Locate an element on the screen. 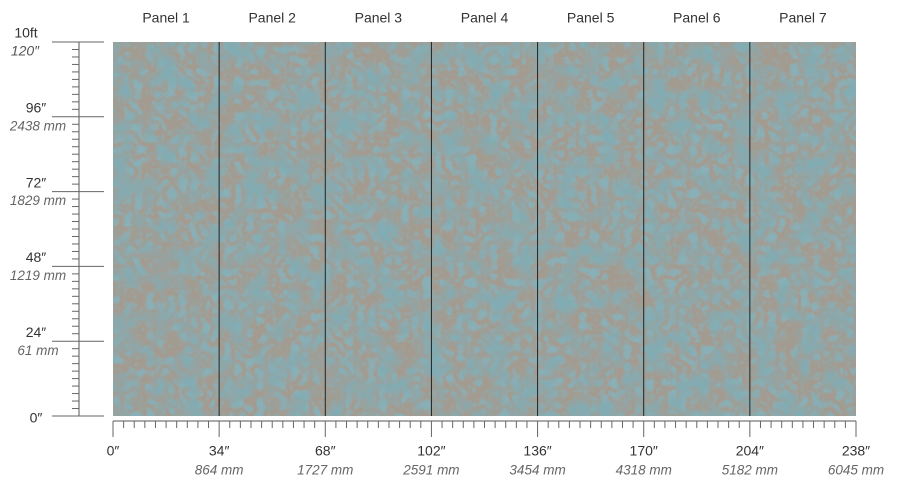 The width and height of the screenshot is (900, 501). x-tick-mm: 3454 mm is located at coordinates (537, 470).